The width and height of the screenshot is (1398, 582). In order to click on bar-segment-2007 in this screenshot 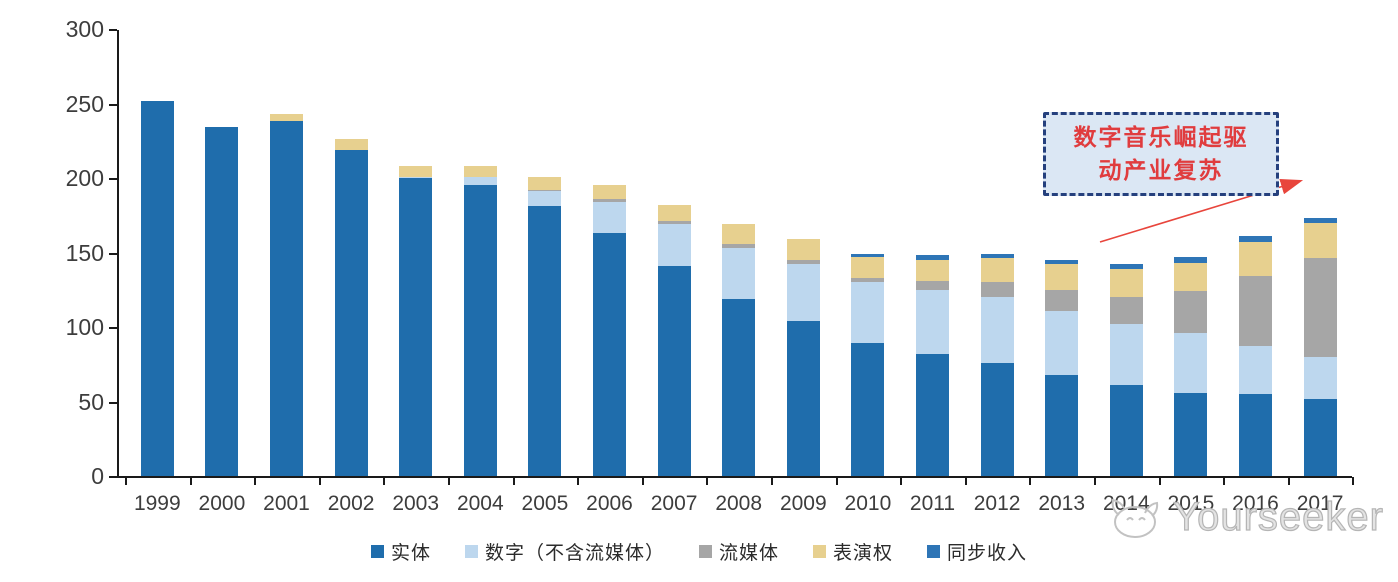, I will do `click(674, 223)`.